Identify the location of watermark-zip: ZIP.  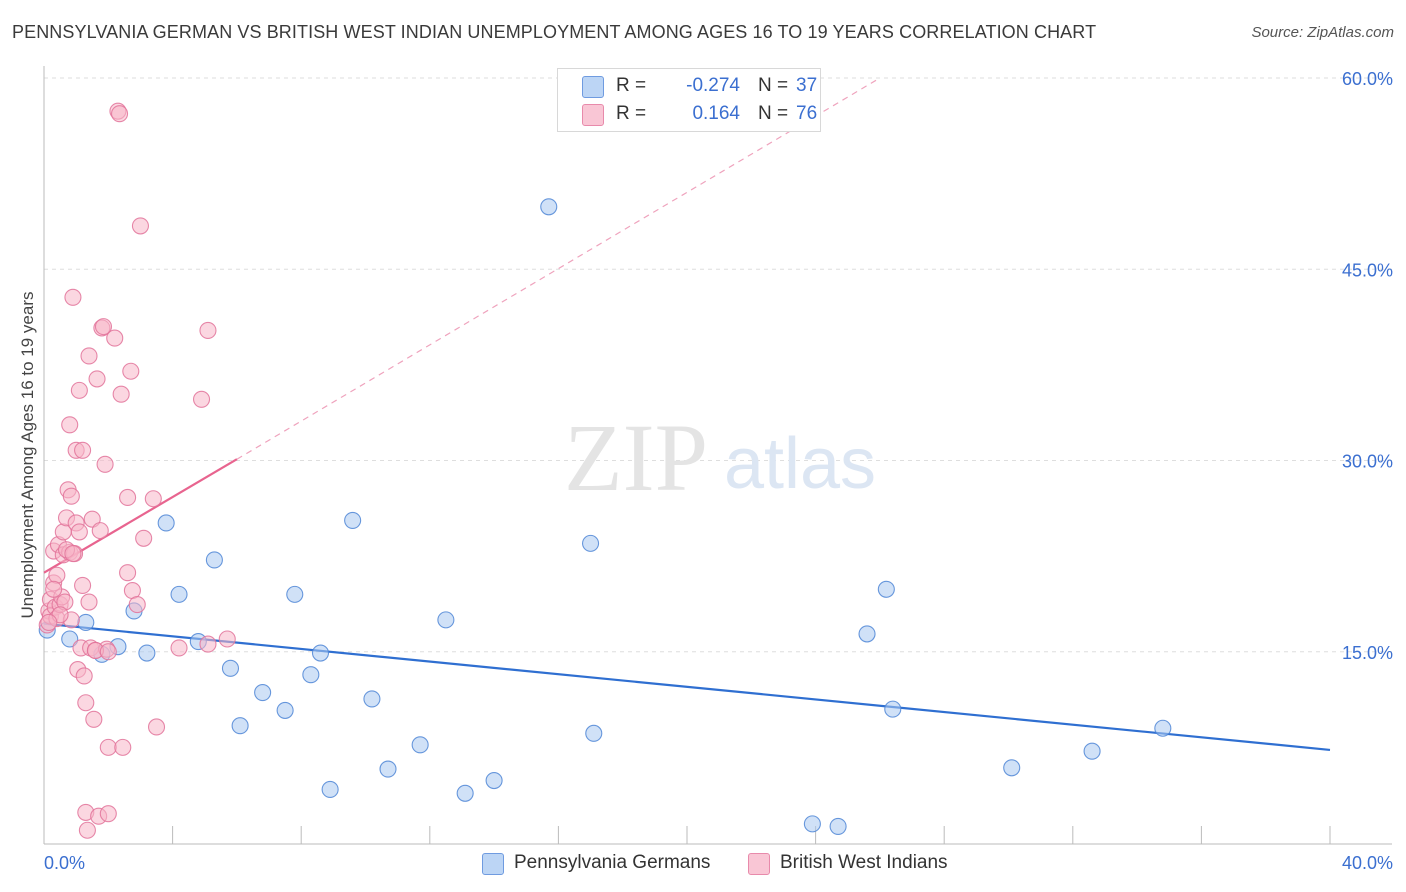
(636, 457).